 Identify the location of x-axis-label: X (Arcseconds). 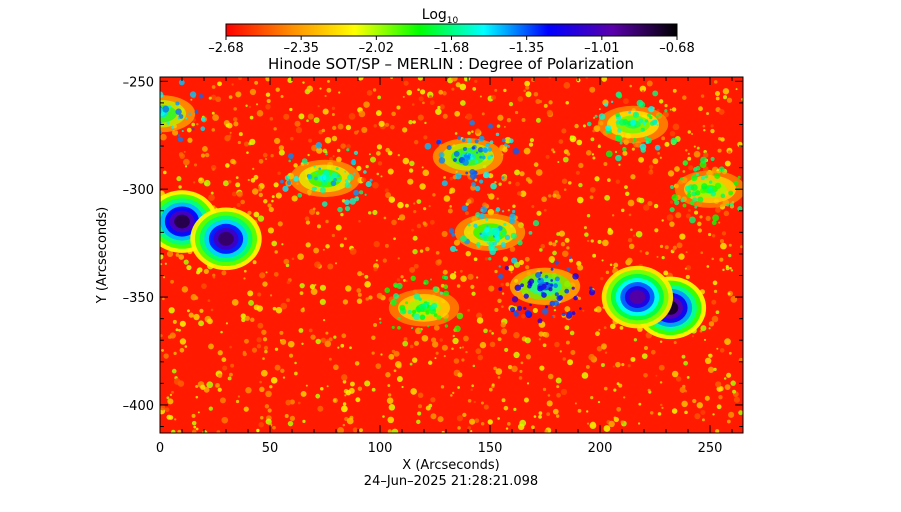
(450, 465).